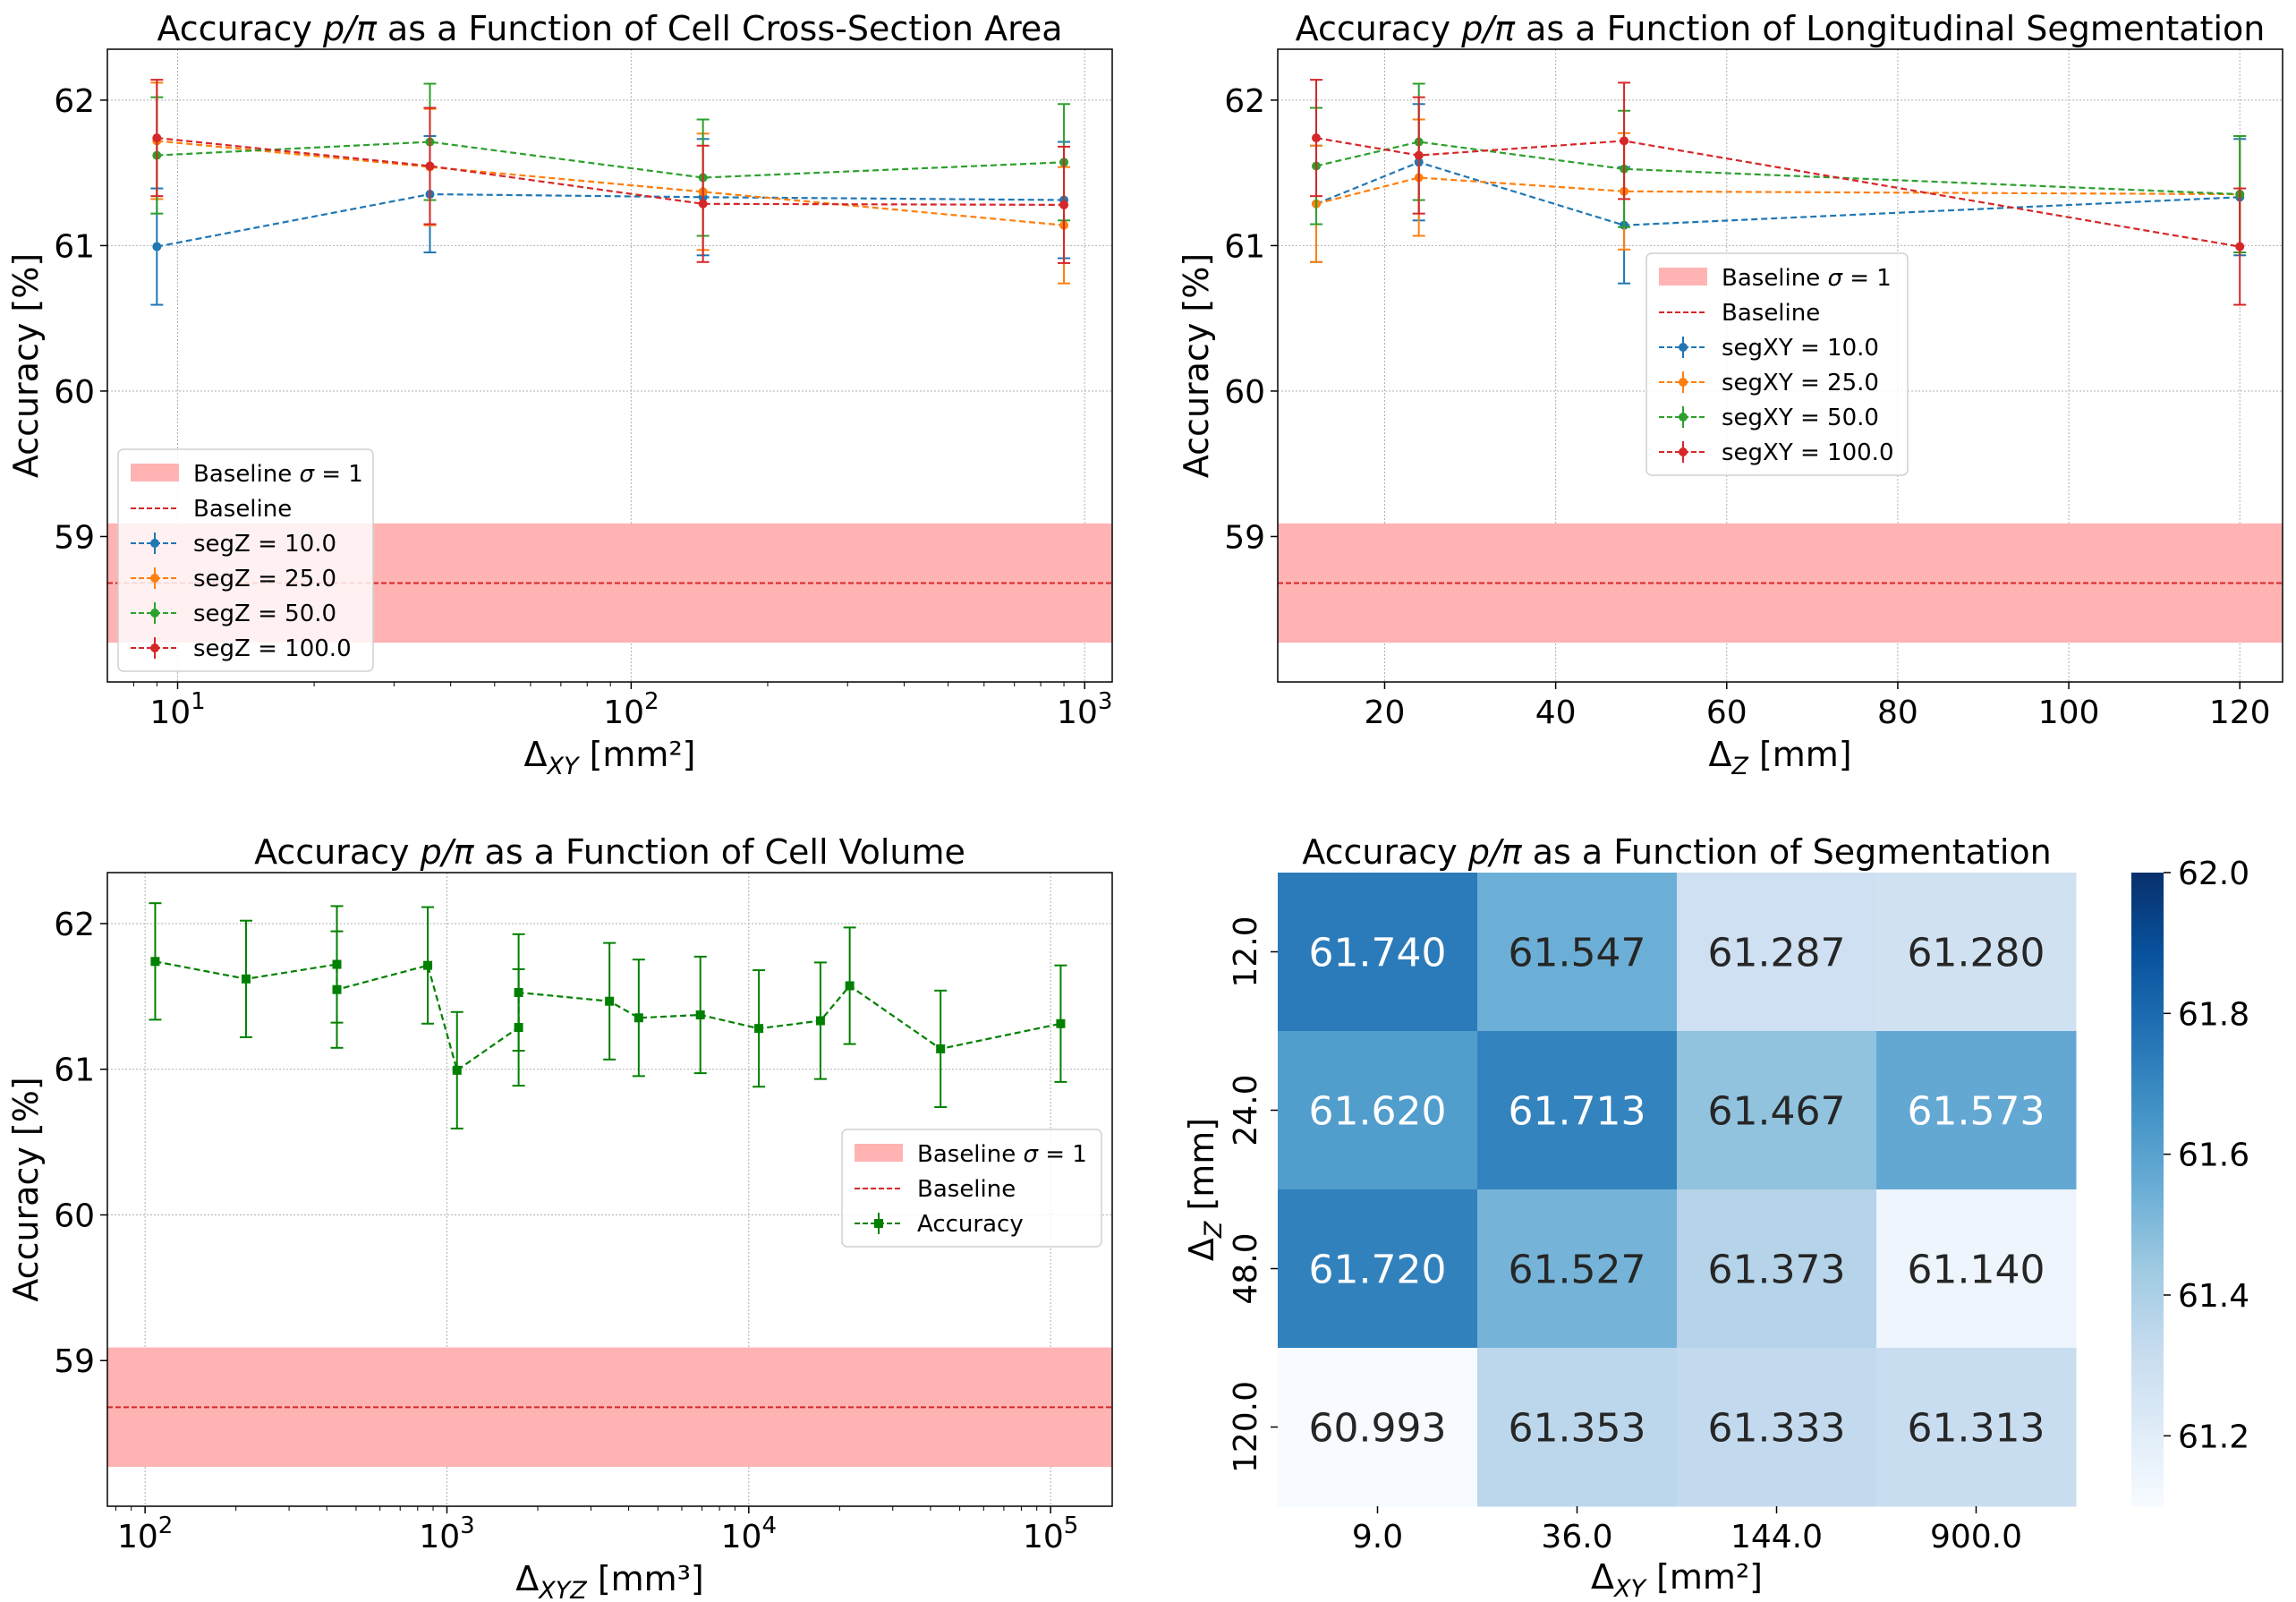  Describe the element at coordinates (245, 560) in the screenshot. I see `top-left-legend-box` at that location.